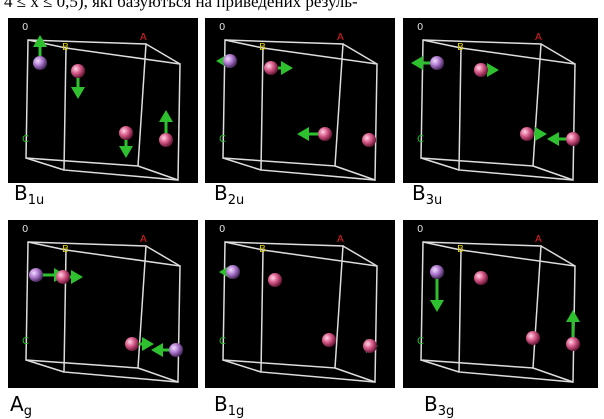 The height and width of the screenshot is (419, 604). Describe the element at coordinates (28, 411) in the screenshot. I see `caption-sub: g` at that location.